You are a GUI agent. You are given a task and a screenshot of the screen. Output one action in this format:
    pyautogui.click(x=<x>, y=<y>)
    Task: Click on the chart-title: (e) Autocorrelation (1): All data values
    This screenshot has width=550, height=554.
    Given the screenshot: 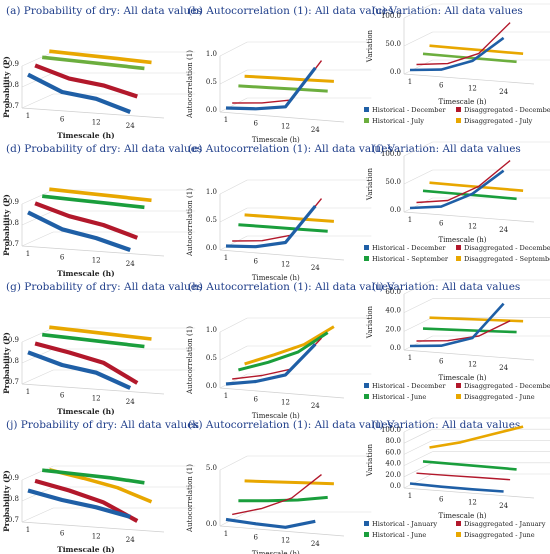 What is the action you would take?
    pyautogui.click(x=290, y=149)
    